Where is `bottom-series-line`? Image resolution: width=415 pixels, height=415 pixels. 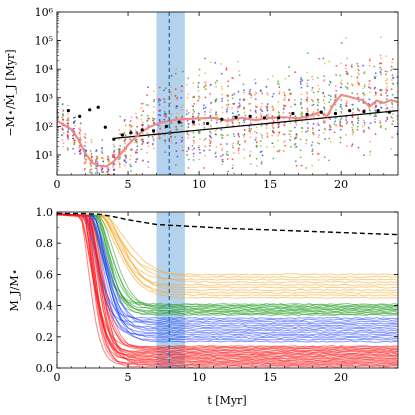 bottom-series-line is located at coordinates (227, 244).